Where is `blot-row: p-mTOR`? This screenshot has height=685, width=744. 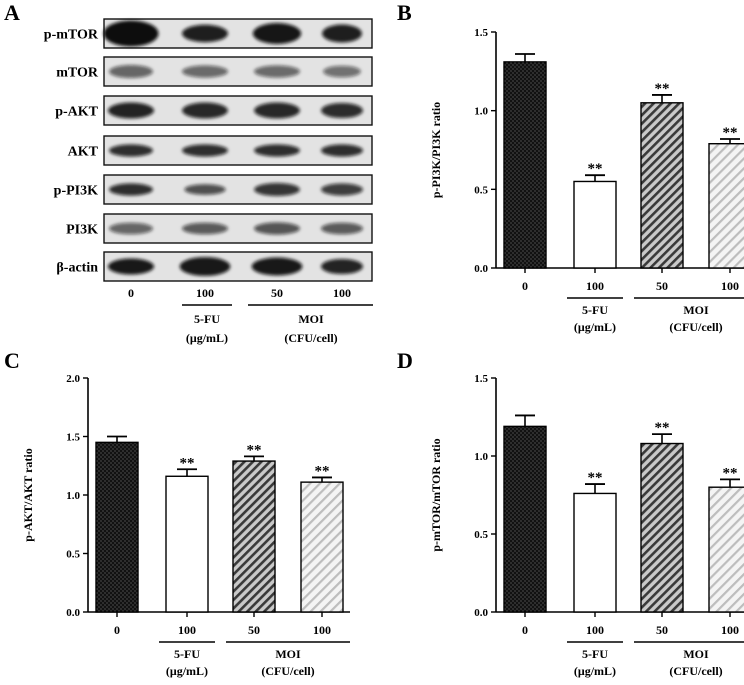
blot-row: p-mTOR is located at coordinates (208, 33).